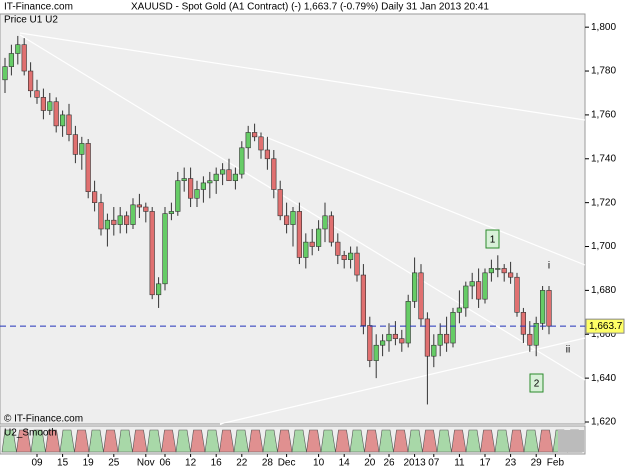 This screenshot has width=625, height=469. Describe the element at coordinates (414, 463) in the screenshot. I see `x-tick-label: 2013` at that location.